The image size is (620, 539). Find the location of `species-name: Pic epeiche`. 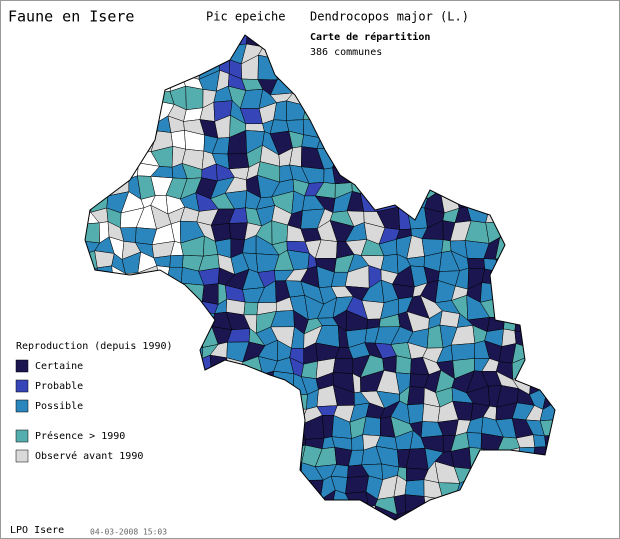

species-name: Pic epeiche is located at coordinates (245, 17).